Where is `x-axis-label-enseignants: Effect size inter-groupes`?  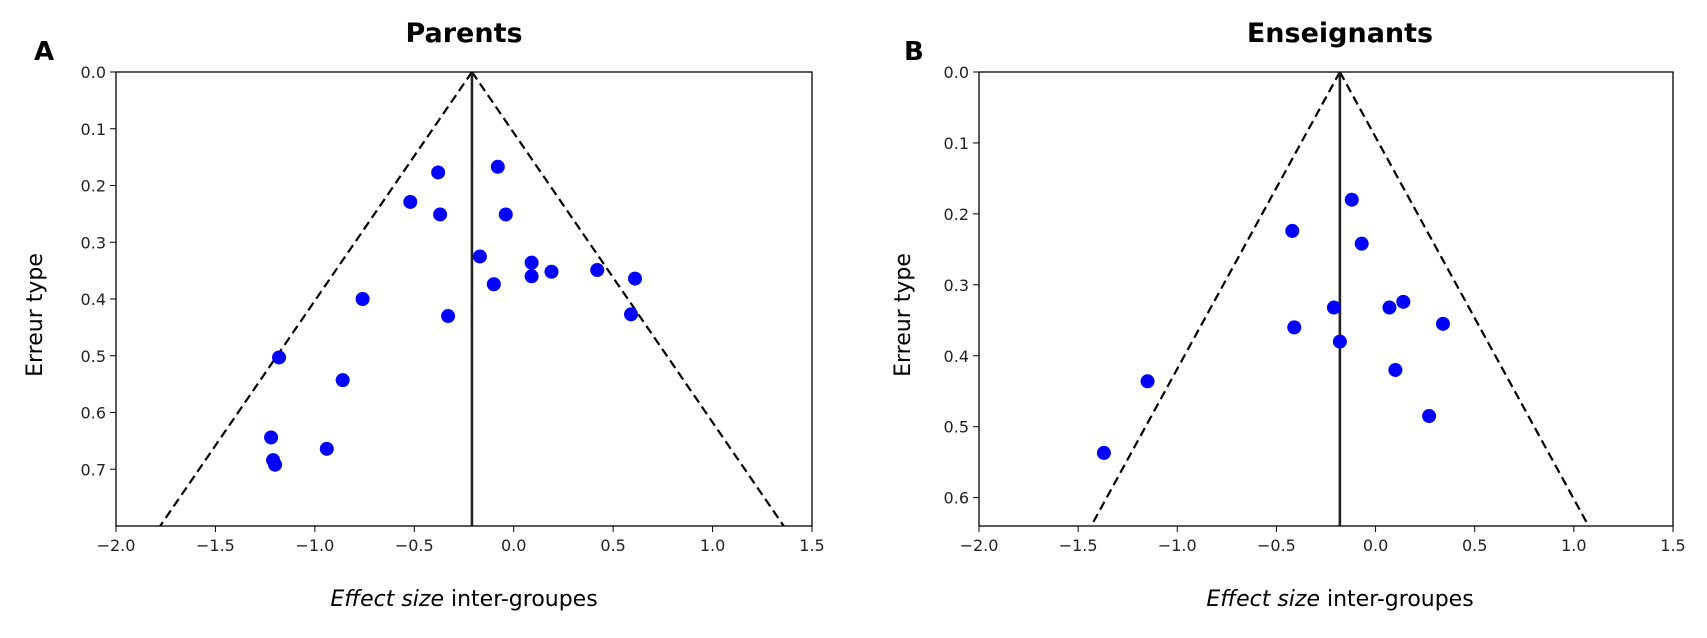 x-axis-label-enseignants: Effect size inter-groupes is located at coordinates (1339, 599).